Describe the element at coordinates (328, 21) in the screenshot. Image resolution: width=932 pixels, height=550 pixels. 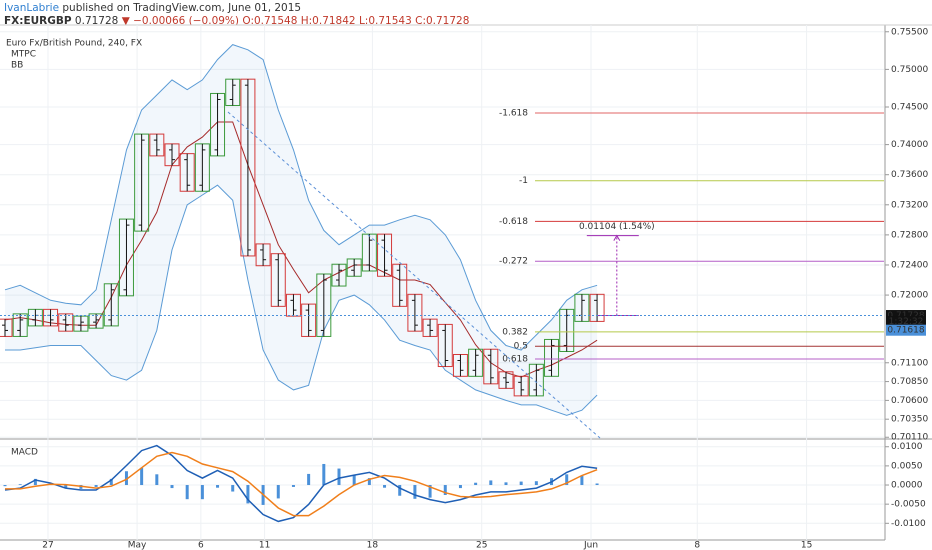
I see `ohlc-high: H:0.71842` at that location.